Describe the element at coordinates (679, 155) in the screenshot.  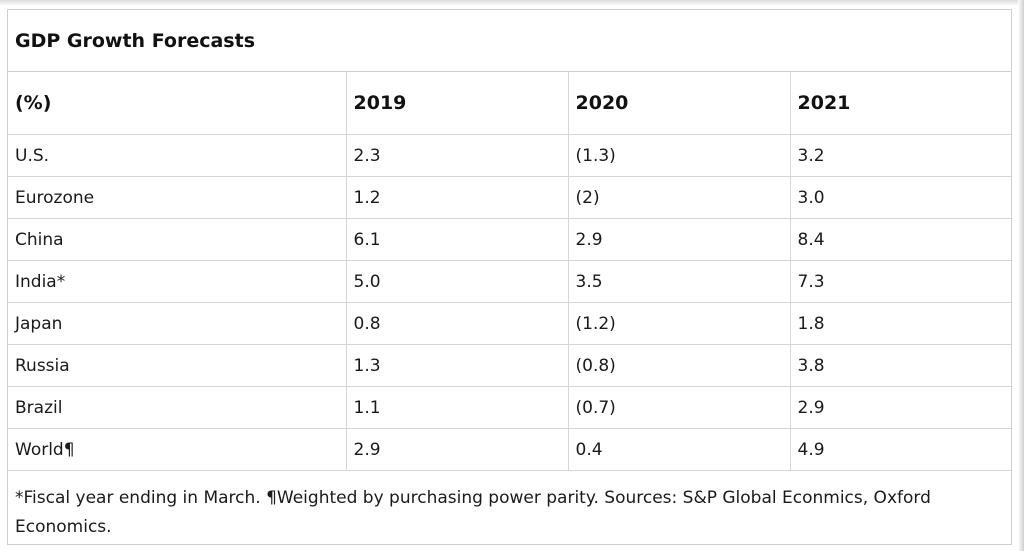
I see `value-cell-2020: (1.3)` at that location.